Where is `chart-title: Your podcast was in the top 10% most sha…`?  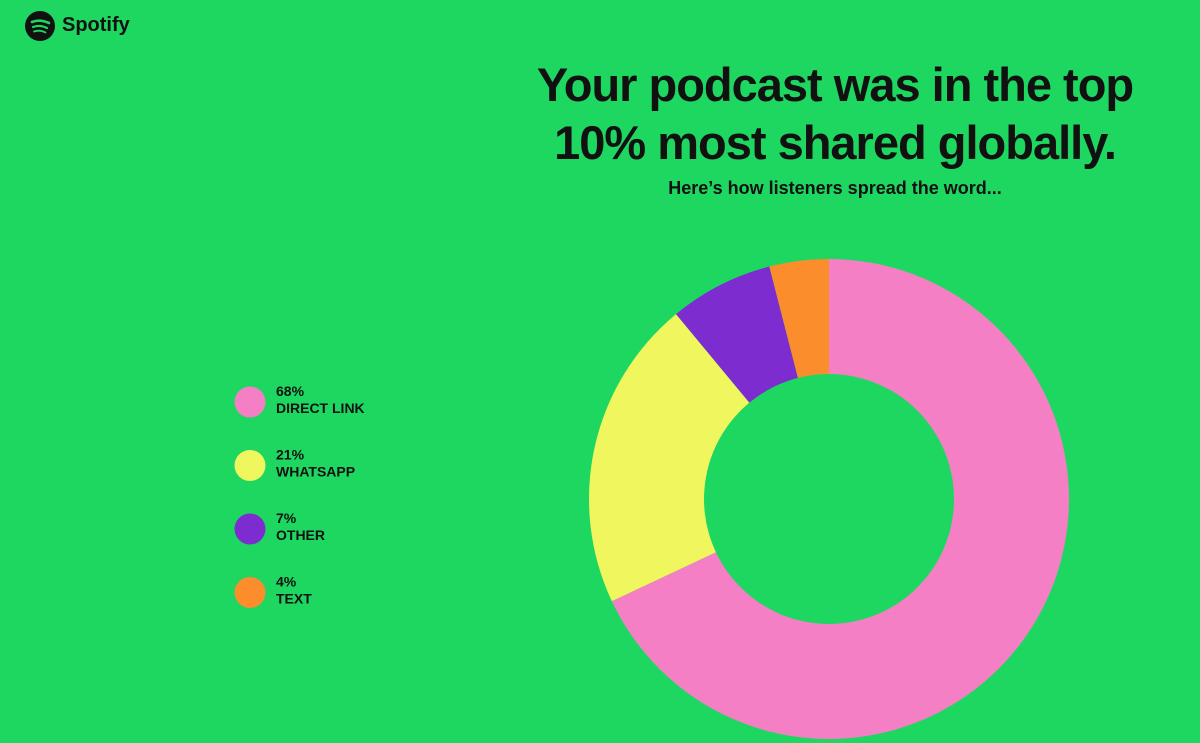 chart-title: Your podcast was in the top 10% most sha… is located at coordinates (835, 113).